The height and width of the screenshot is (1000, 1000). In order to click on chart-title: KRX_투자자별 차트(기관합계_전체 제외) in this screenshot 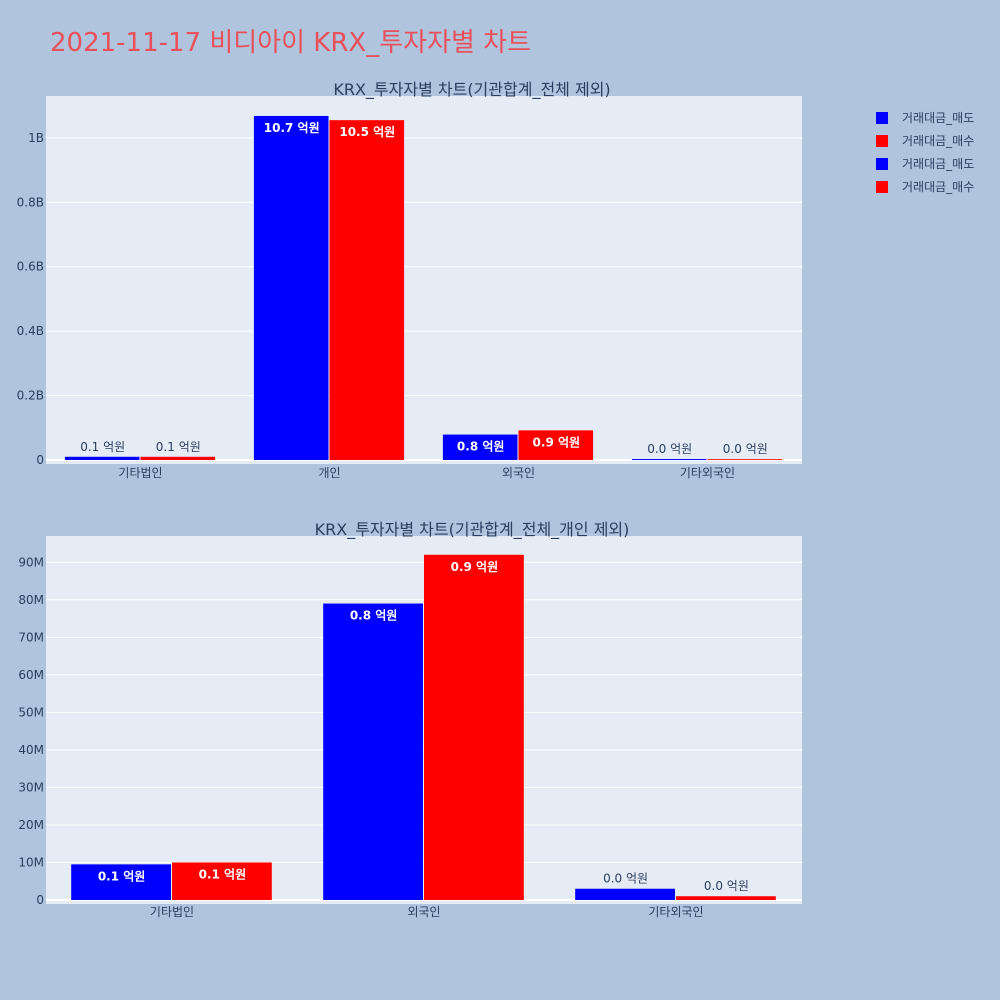, I will do `click(471, 90)`.